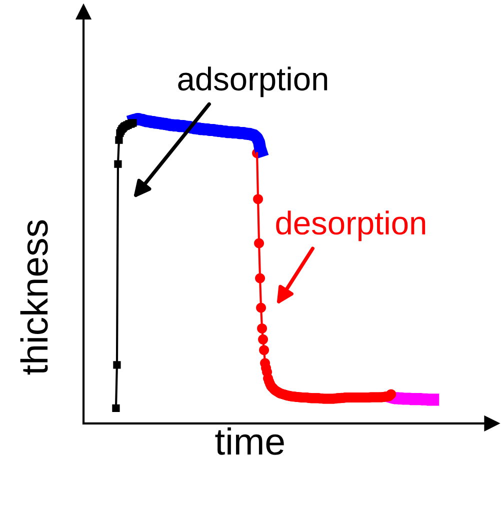 This screenshot has width=501, height=517. I want to click on text: adsorption, so click(253, 82).